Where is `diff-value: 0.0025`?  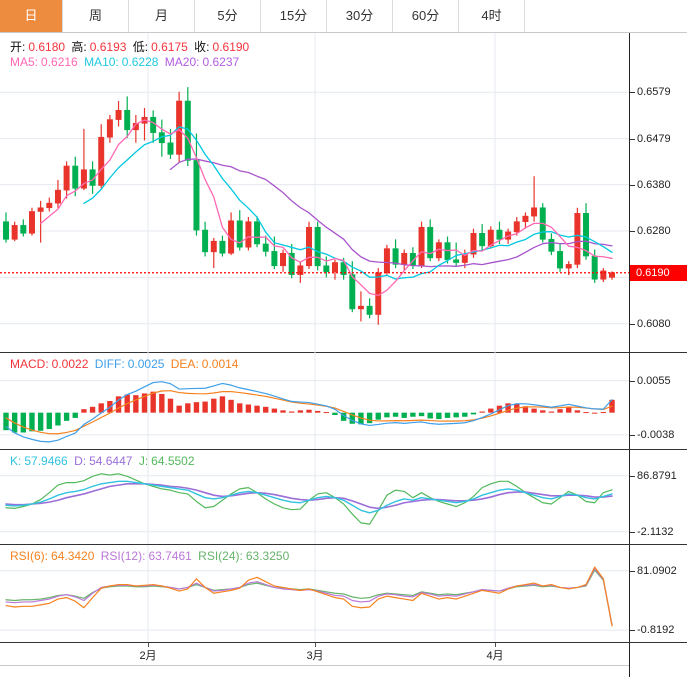
diff-value: 0.0025 is located at coordinates (146, 364).